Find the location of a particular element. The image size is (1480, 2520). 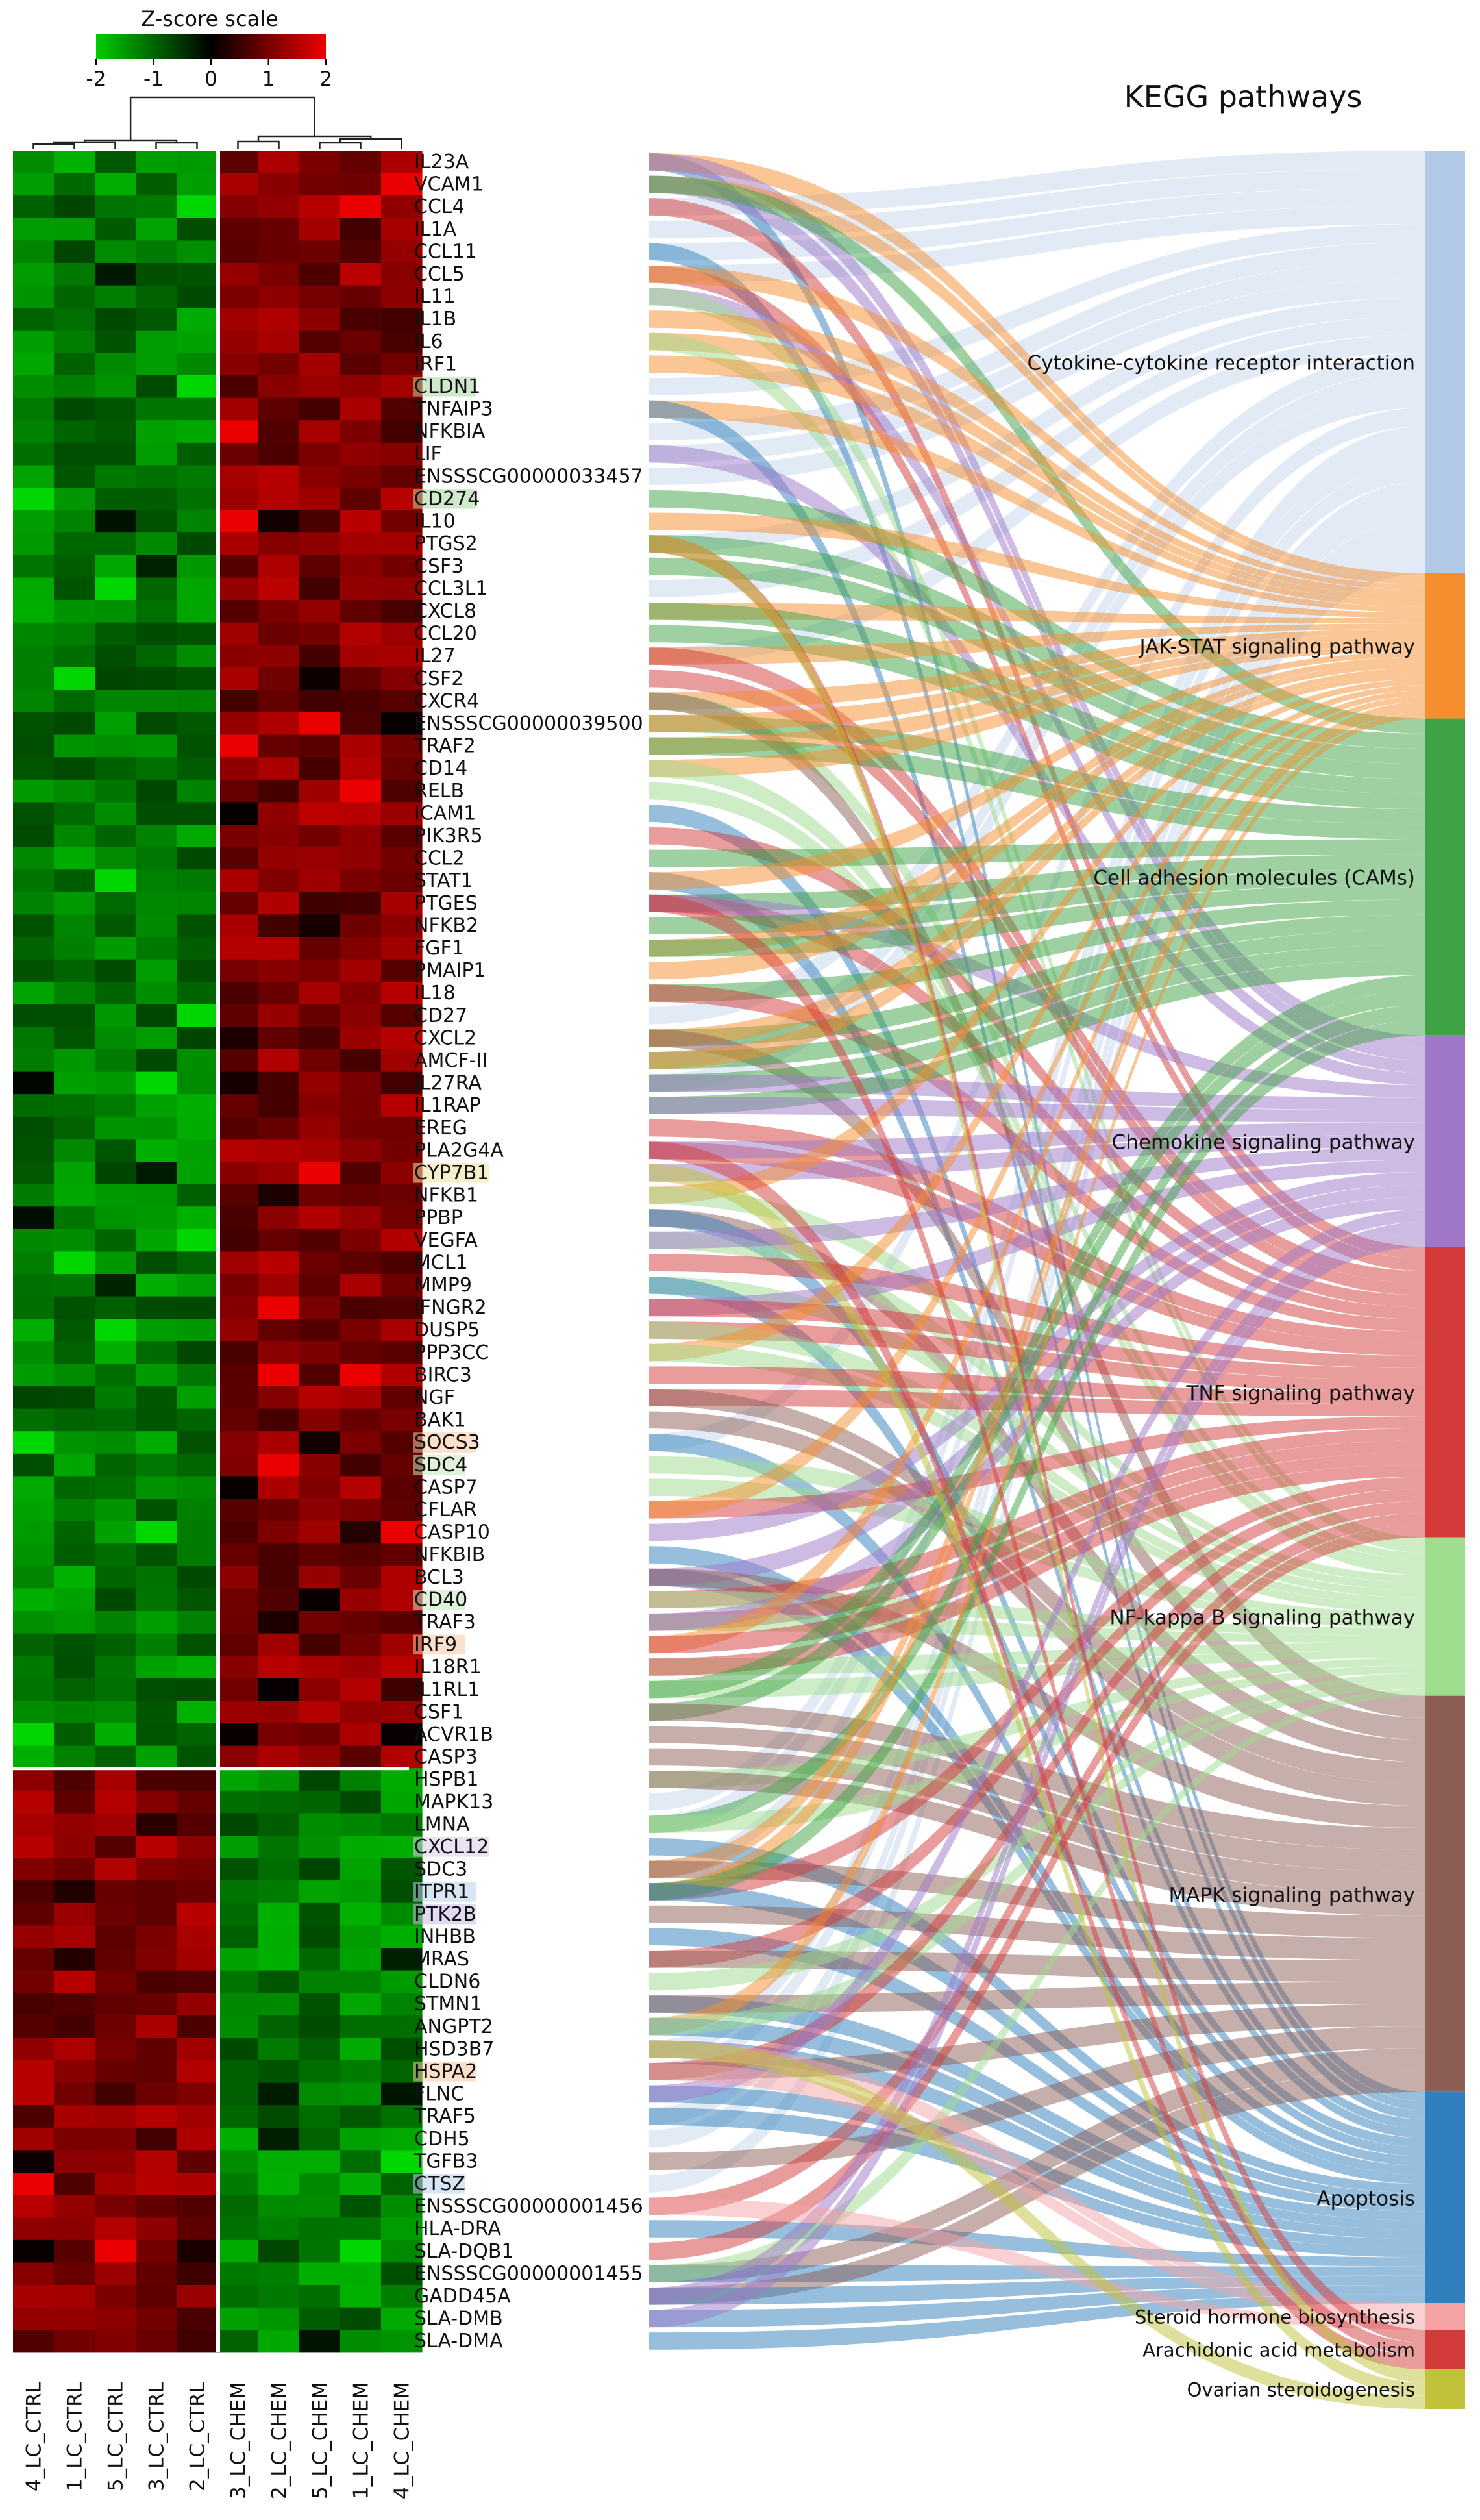

cluster-separator is located at coordinates (211, 1769).